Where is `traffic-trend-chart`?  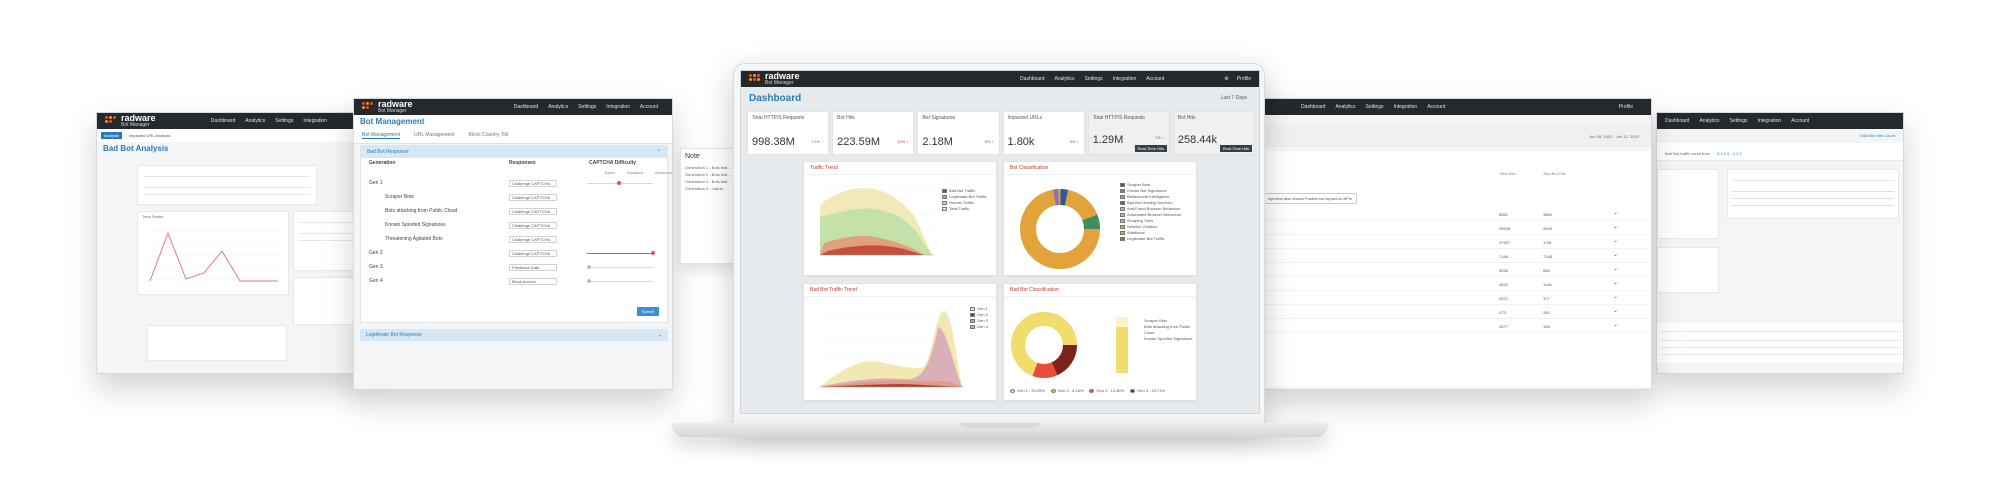 traffic-trend-chart is located at coordinates (877, 220).